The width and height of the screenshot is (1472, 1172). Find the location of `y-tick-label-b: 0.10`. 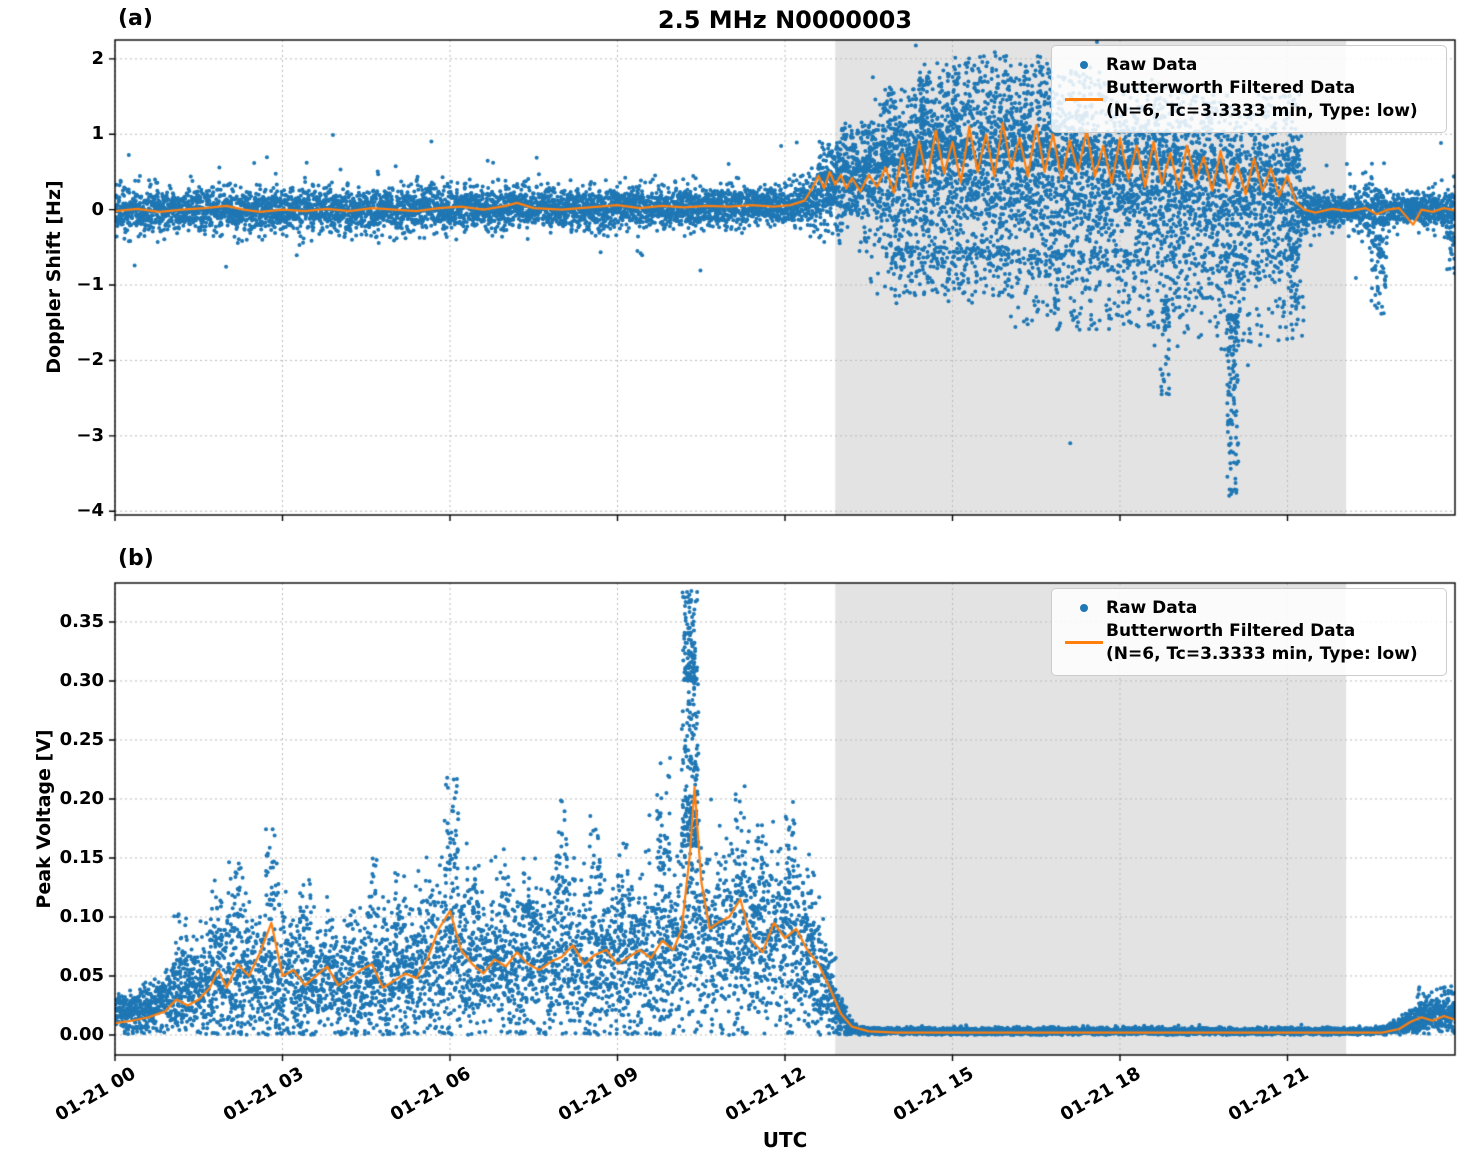

y-tick-label-b: 0.10 is located at coordinates (81, 916).